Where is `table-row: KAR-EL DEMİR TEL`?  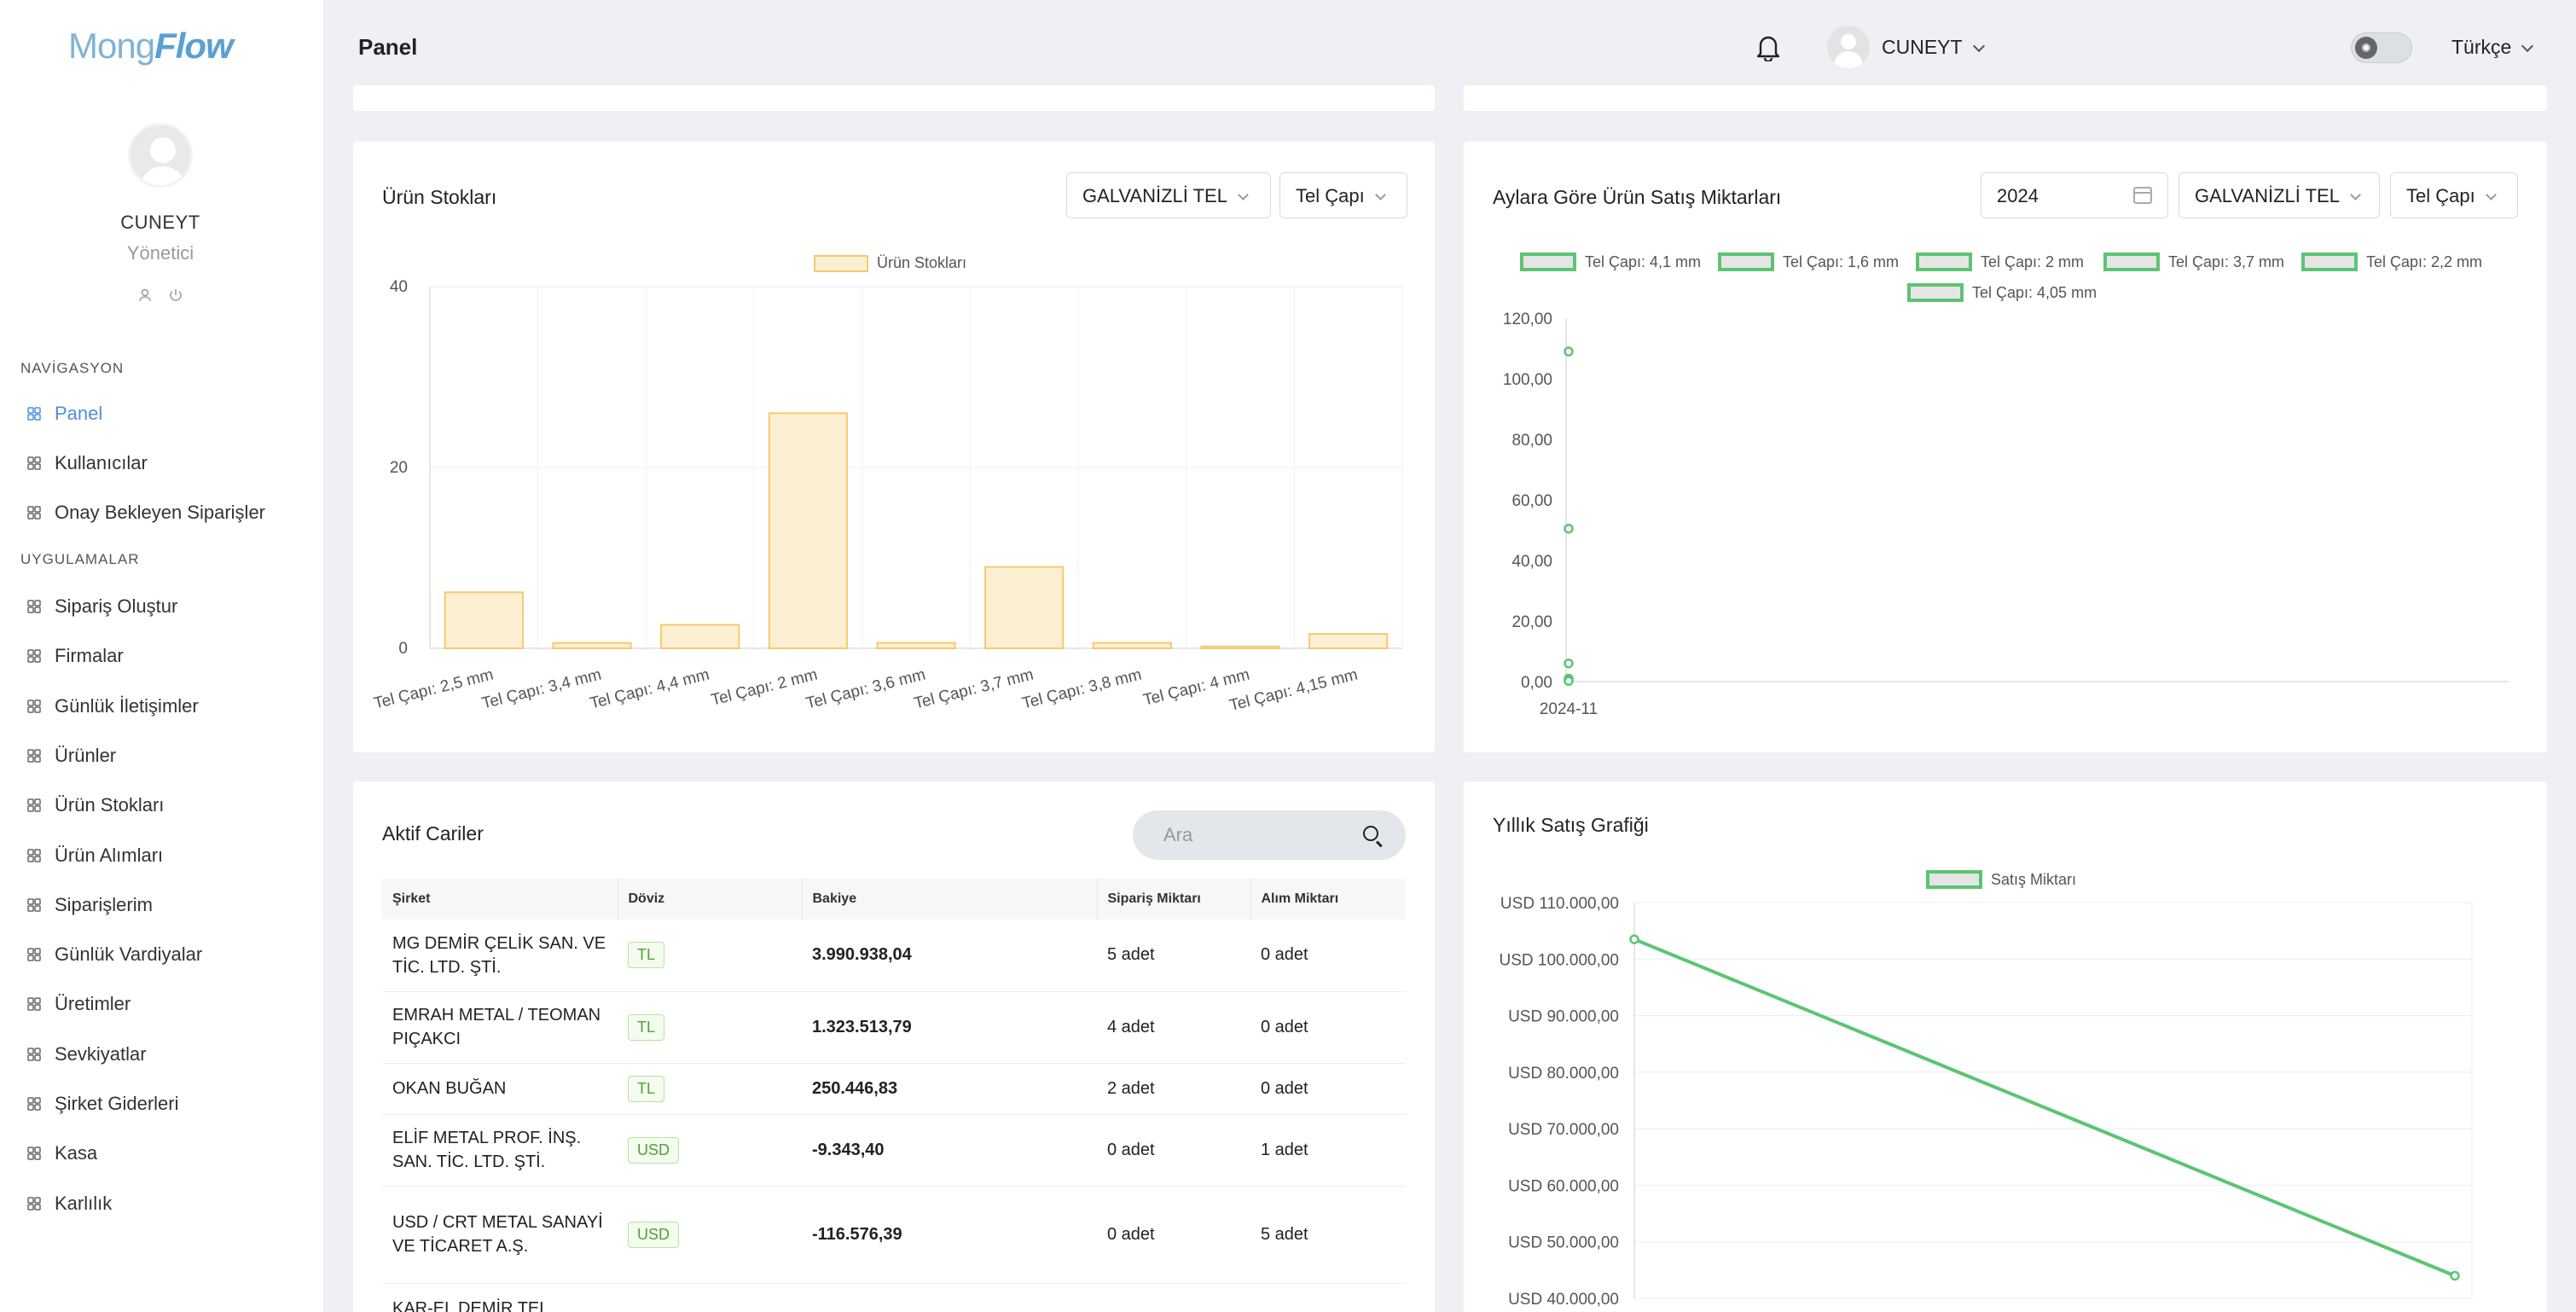 table-row: KAR-EL DEMİR TEL is located at coordinates (894, 1298).